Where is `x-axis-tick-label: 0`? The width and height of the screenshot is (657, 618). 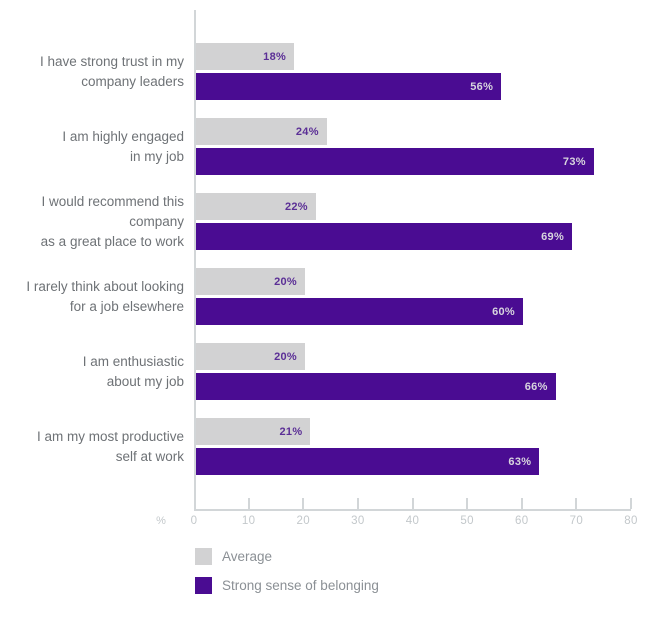
x-axis-tick-label: 0 is located at coordinates (194, 521).